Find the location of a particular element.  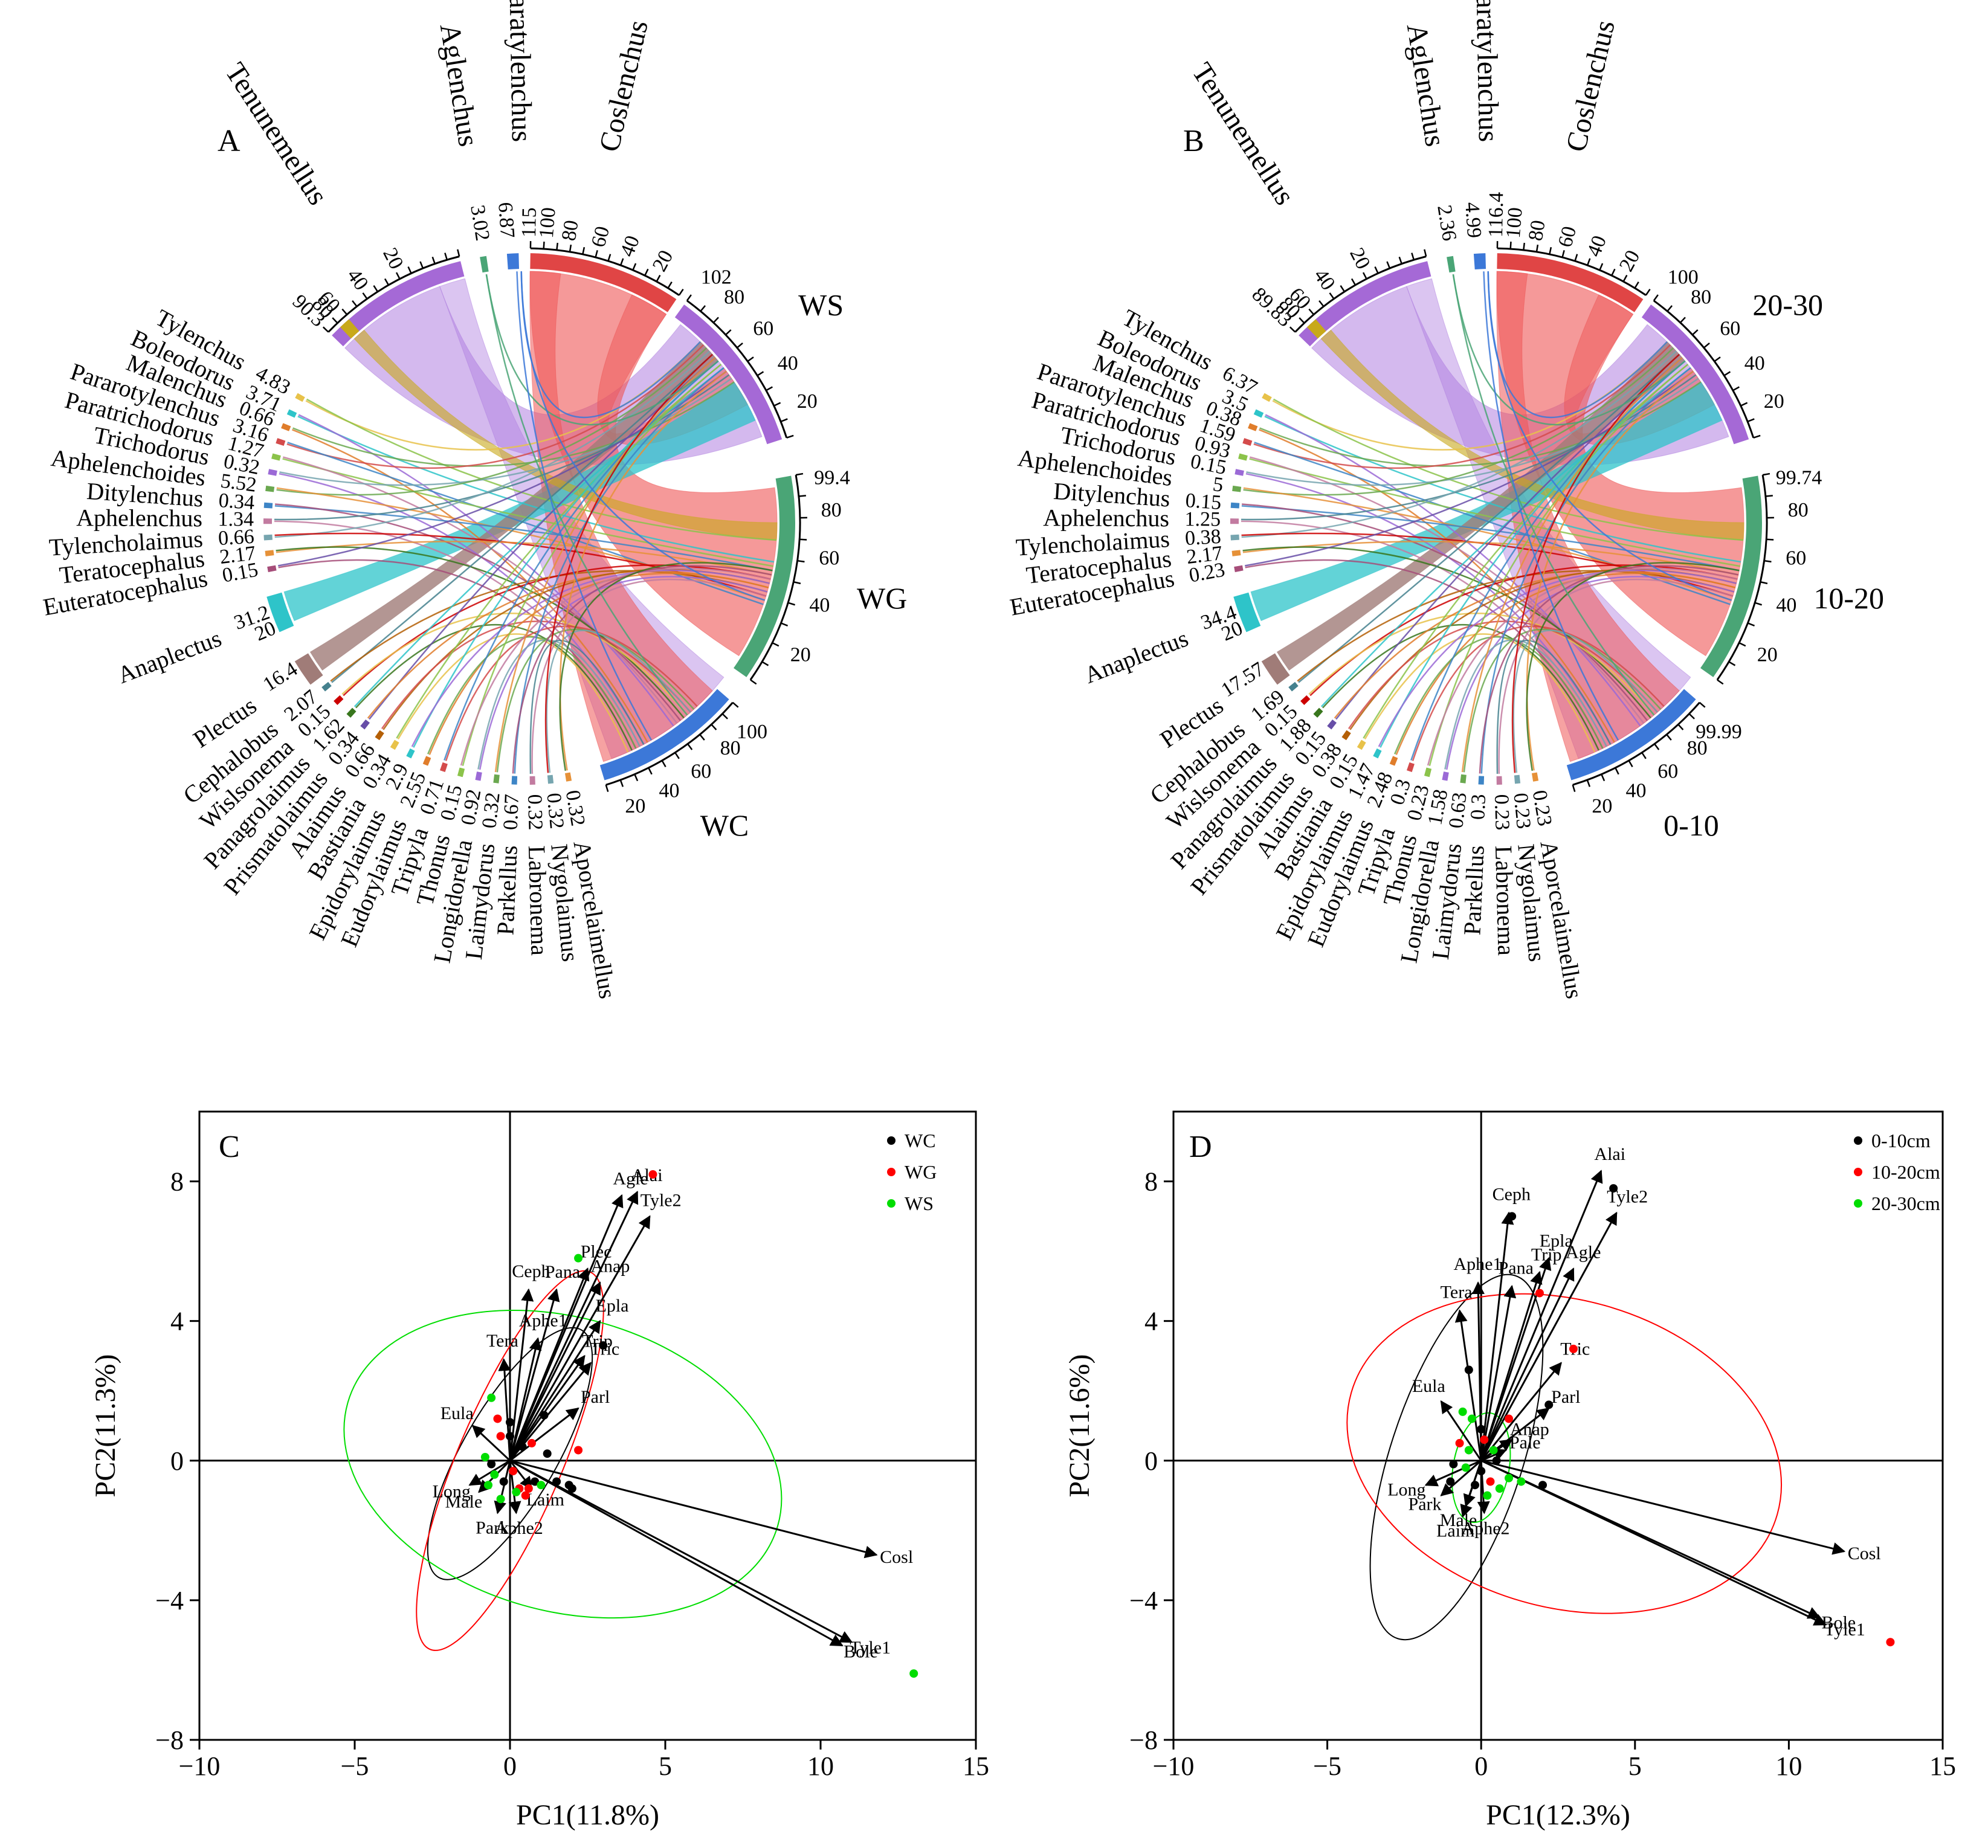

group-tick-label: 80 is located at coordinates (730, 748).